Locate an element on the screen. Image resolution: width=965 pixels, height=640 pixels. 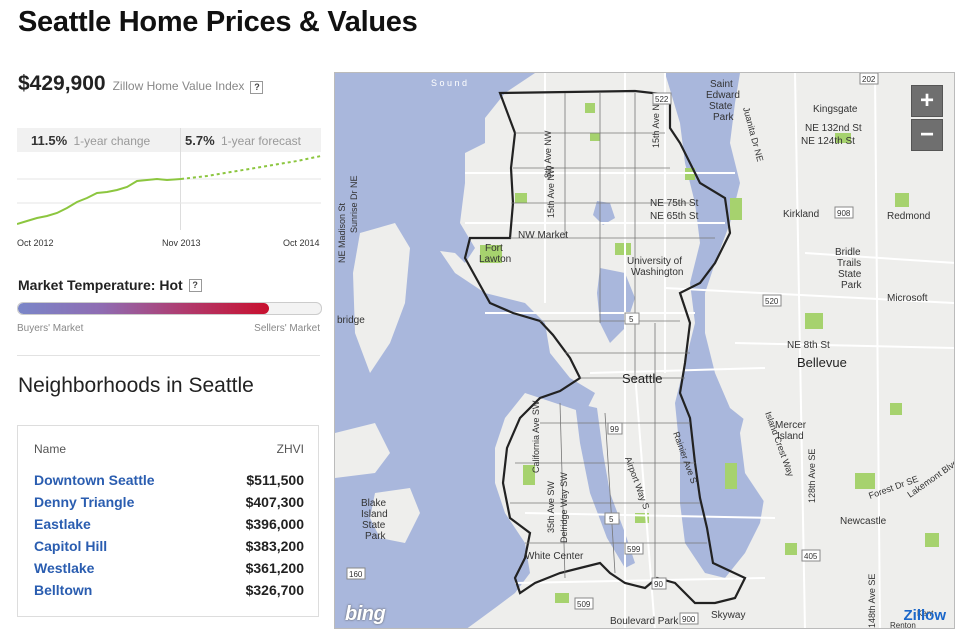
ne132-label: NE 132nd St is located at coordinates (833, 128).